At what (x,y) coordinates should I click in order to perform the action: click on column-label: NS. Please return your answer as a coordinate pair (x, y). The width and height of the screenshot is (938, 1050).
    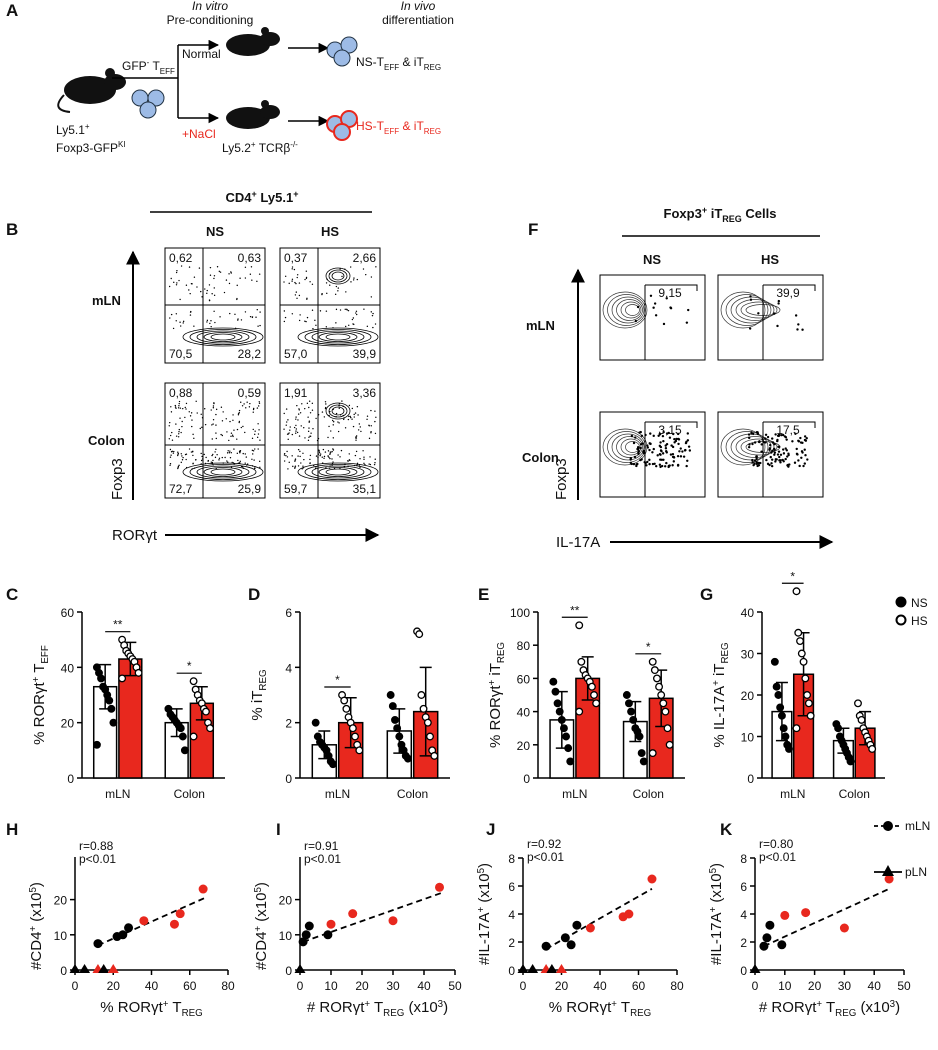
    Looking at the image, I should click on (652, 259).